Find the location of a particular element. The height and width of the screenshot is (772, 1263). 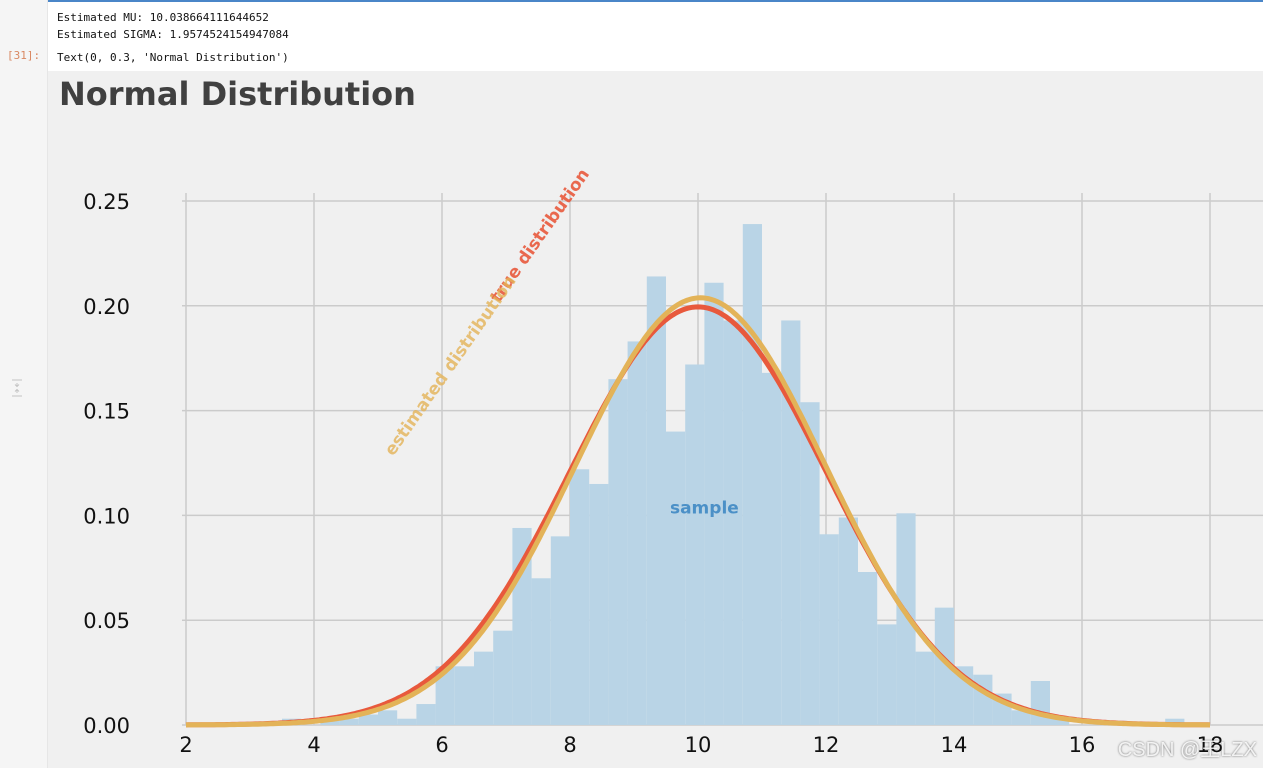

x-tick-label: 18 is located at coordinates (1210, 745).